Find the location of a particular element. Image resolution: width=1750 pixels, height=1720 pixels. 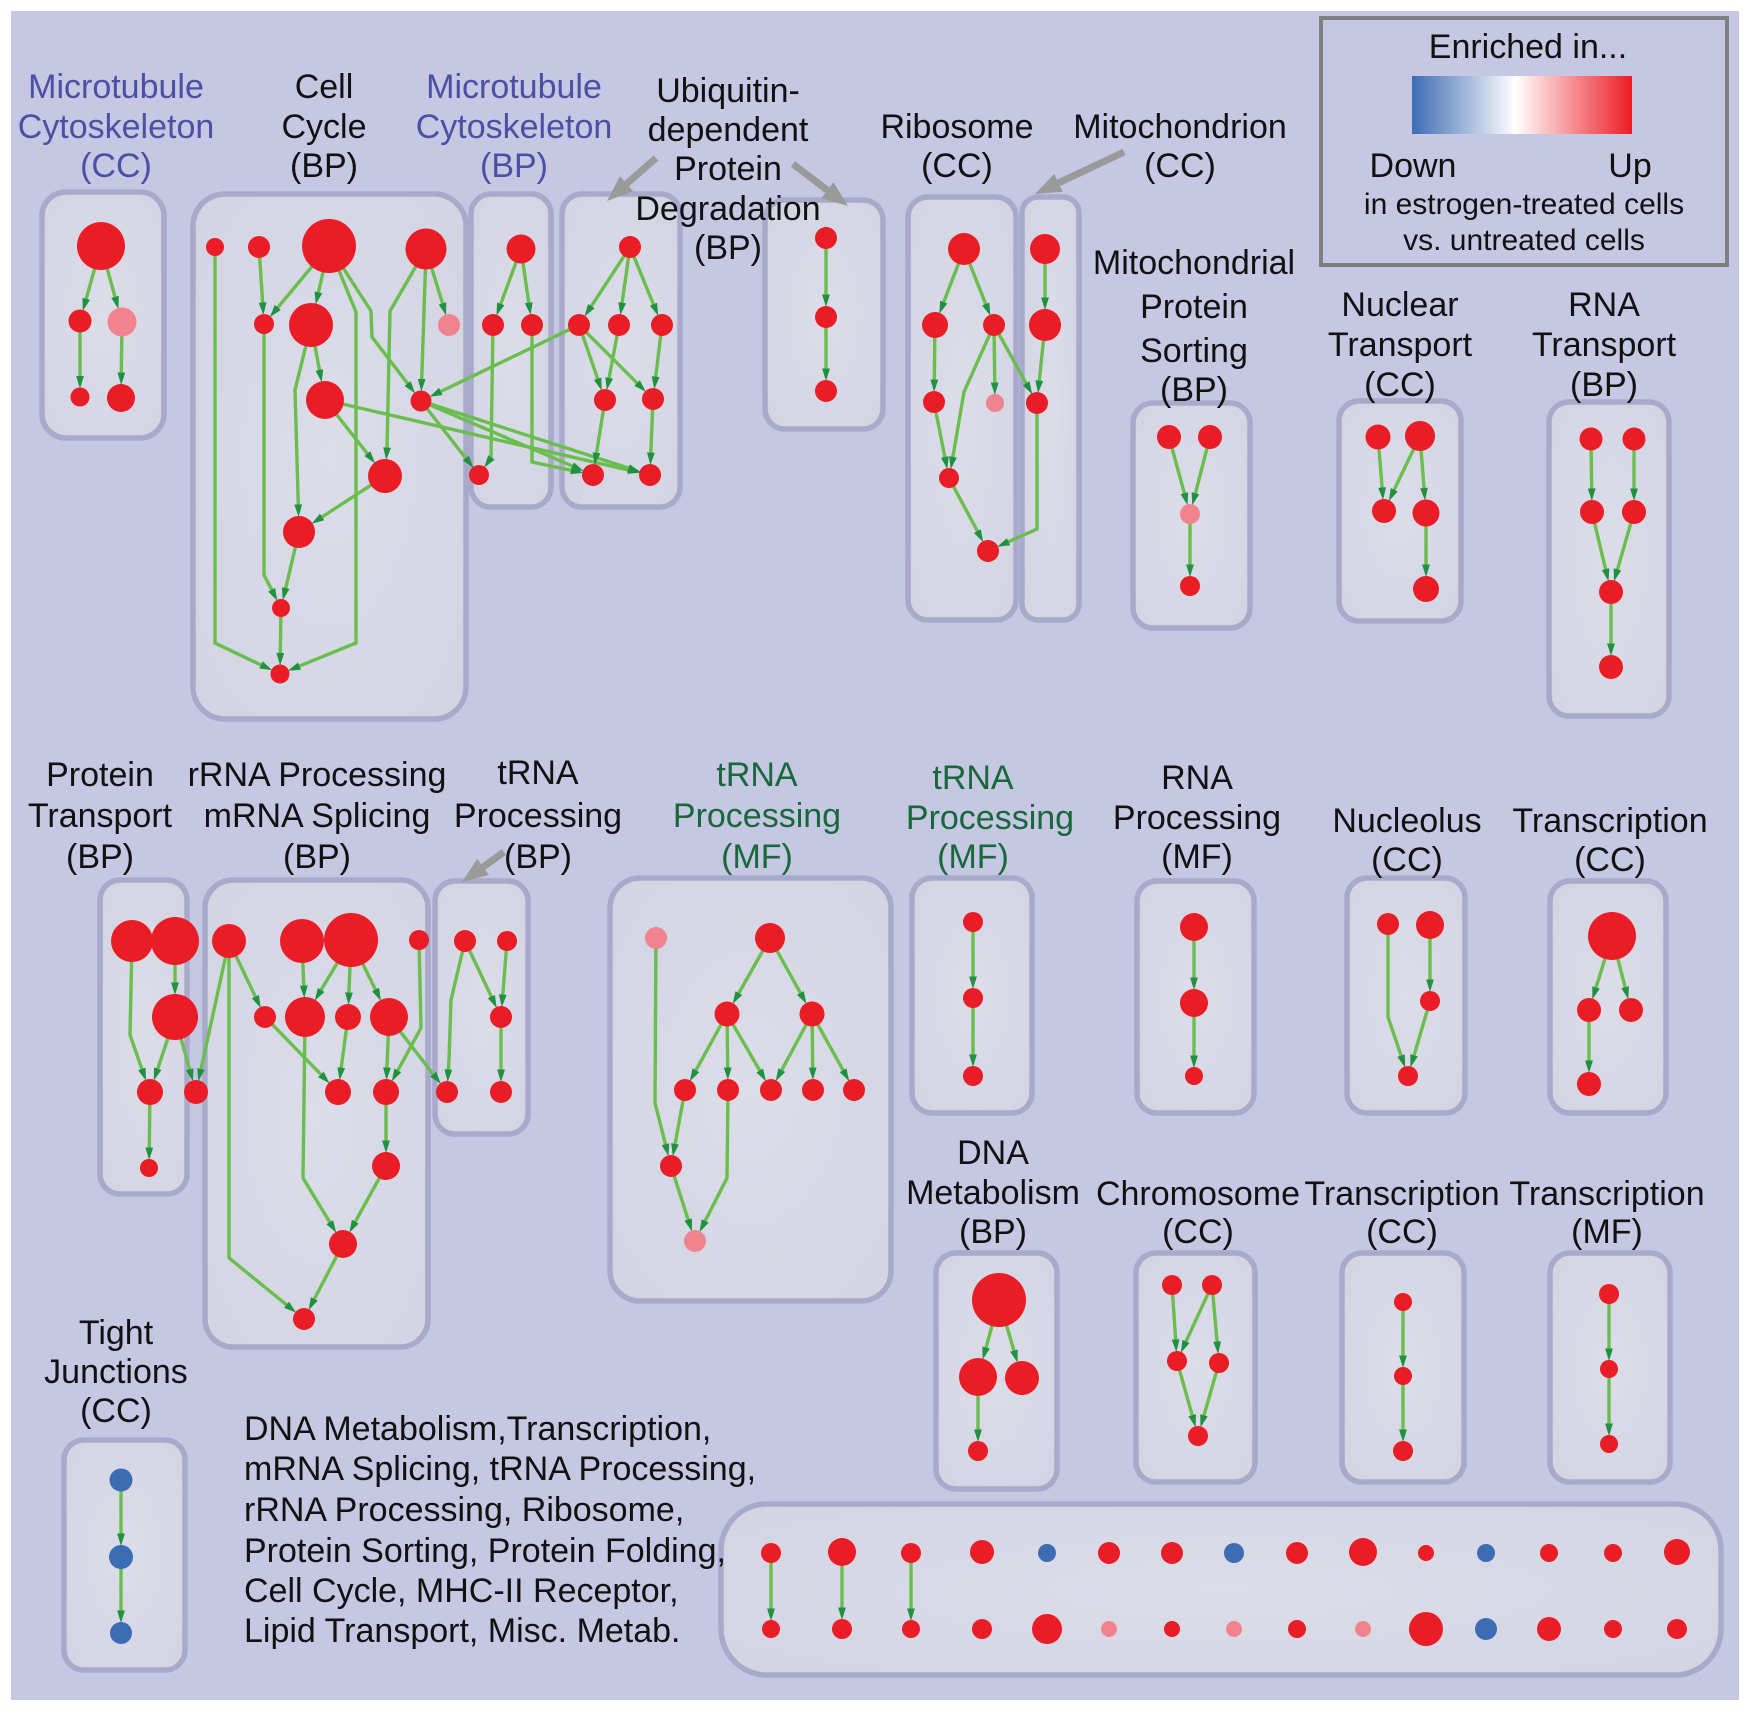

svg-text: Down is located at coordinates (1413, 166).